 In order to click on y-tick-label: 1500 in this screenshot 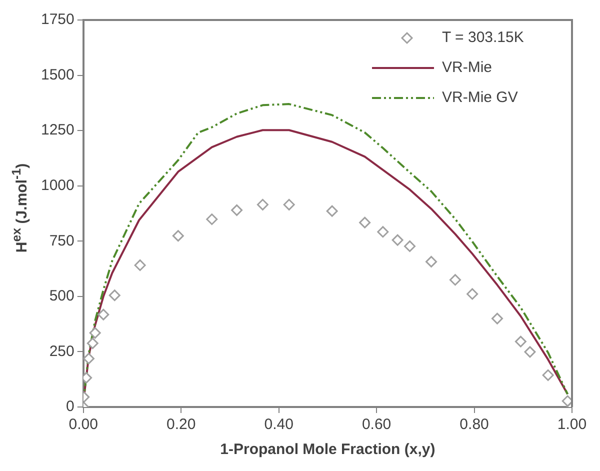, I will do `click(57, 75)`.